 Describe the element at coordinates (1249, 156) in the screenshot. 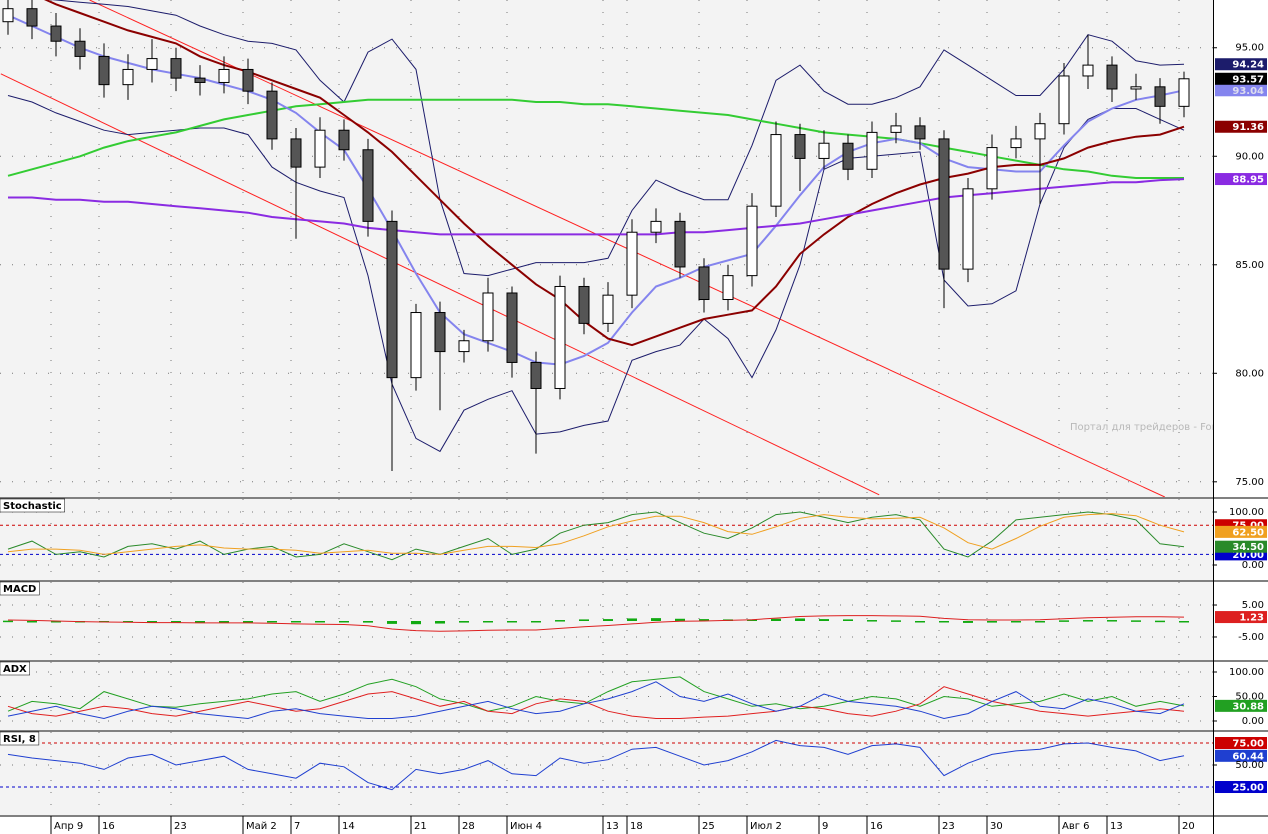

I see `y-tick-label: 90.00` at that location.